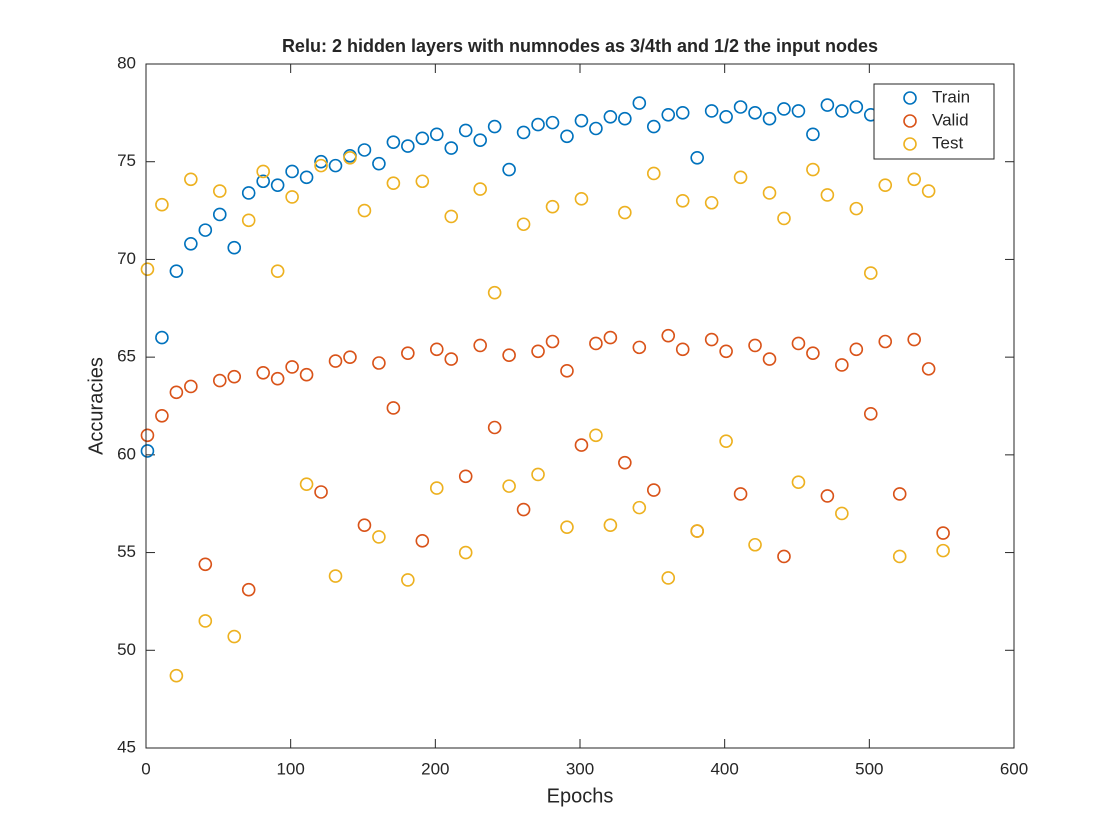 This screenshot has width=1120, height=840. Describe the element at coordinates (724, 768) in the screenshot. I see `x-tick-label: 400` at that location.